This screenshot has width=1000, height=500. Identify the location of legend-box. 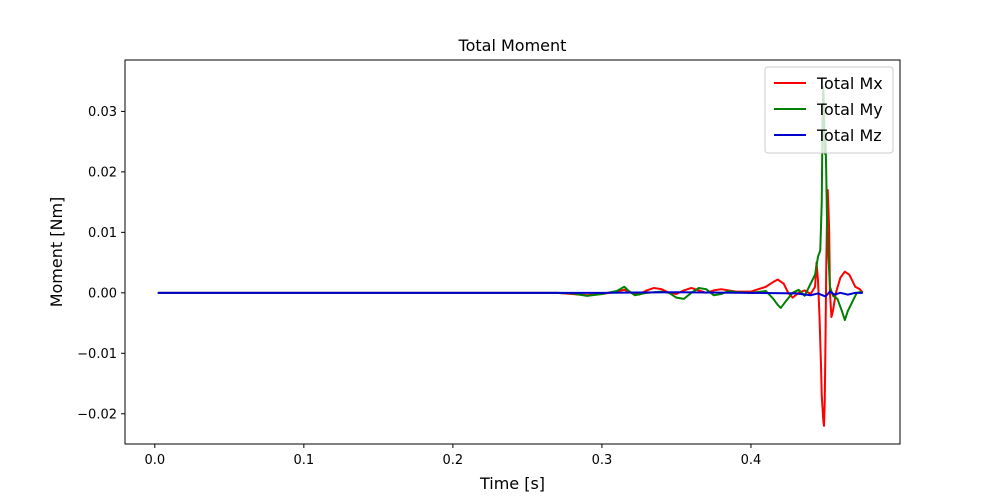
(829, 110).